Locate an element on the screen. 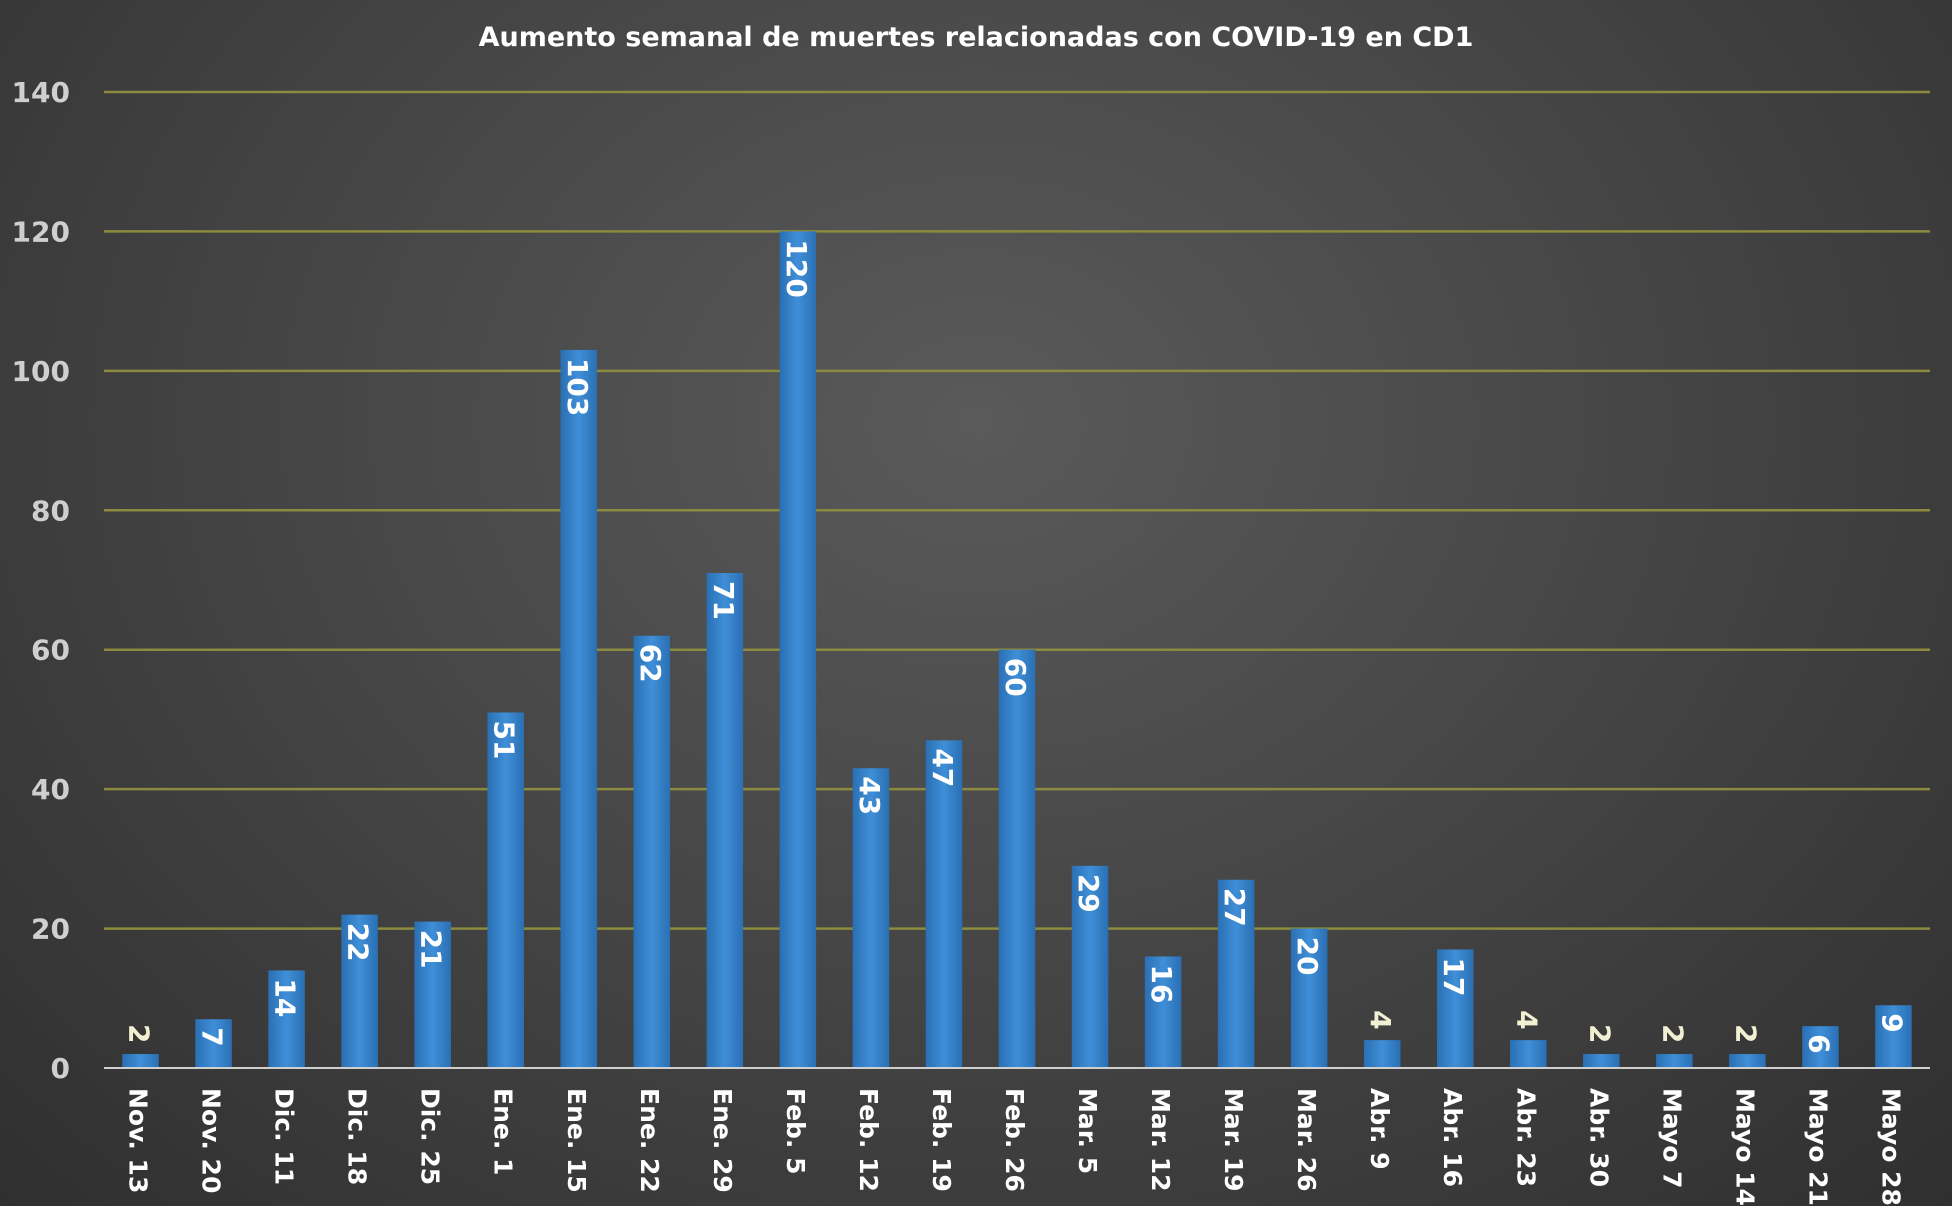  x-tick-label: Dic. 11 is located at coordinates (284, 1136).